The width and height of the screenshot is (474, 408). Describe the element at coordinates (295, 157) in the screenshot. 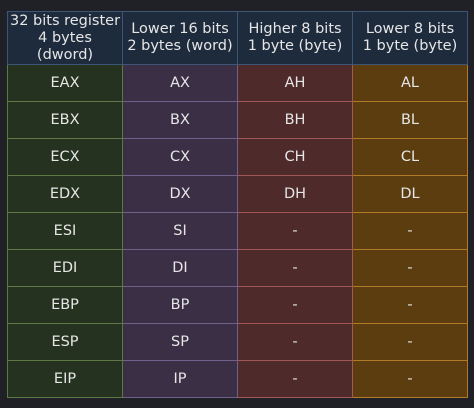

I see `high-byte-register-cell: CH` at that location.